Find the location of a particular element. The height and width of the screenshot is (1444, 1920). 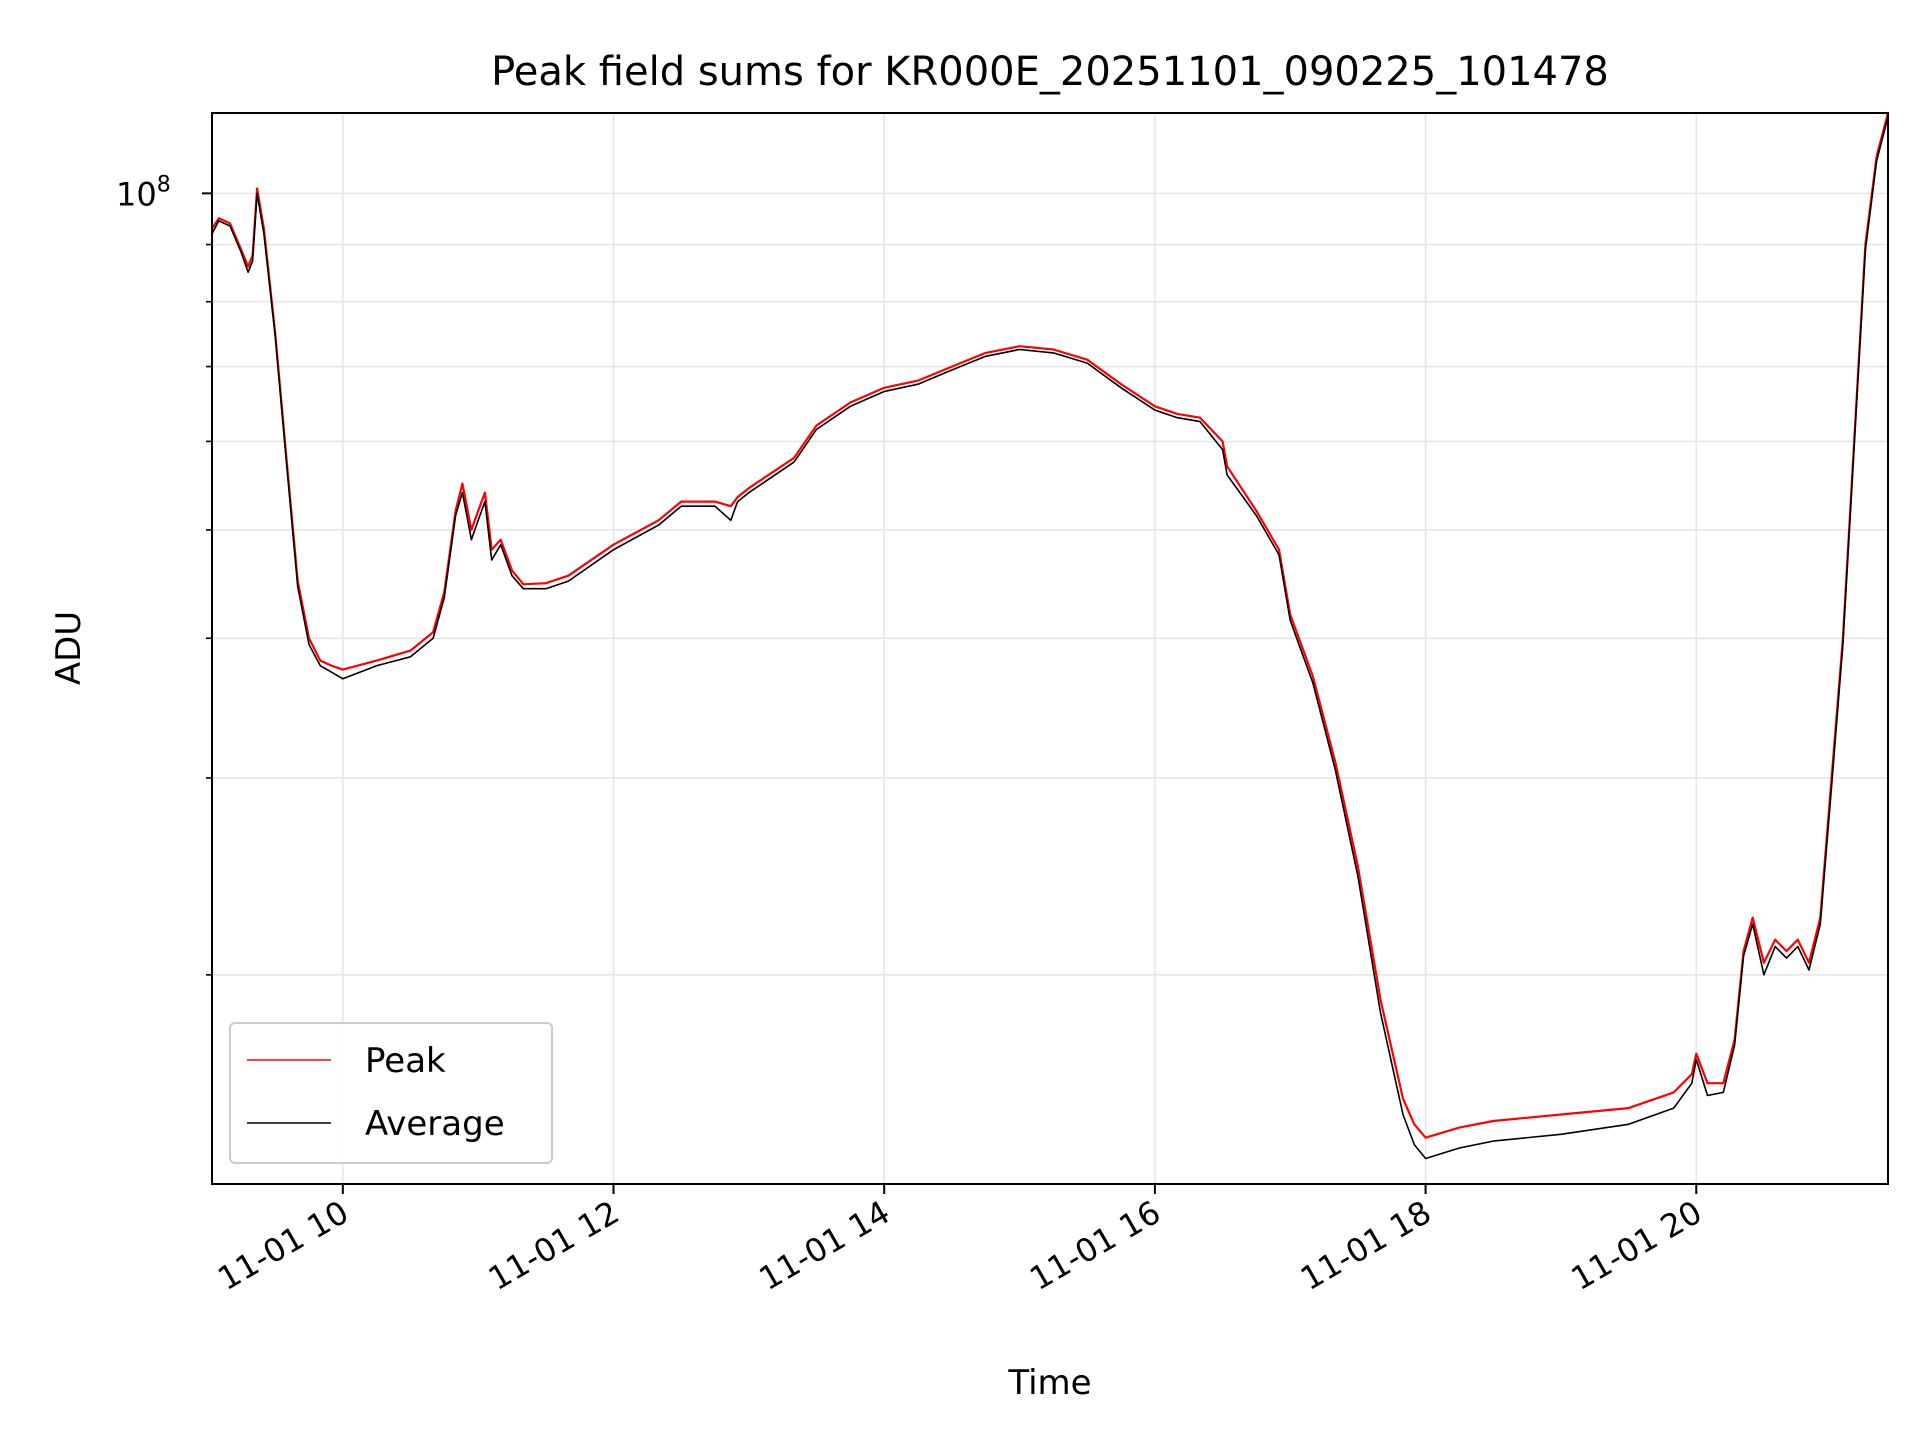

legend-box is located at coordinates (391, 1093).